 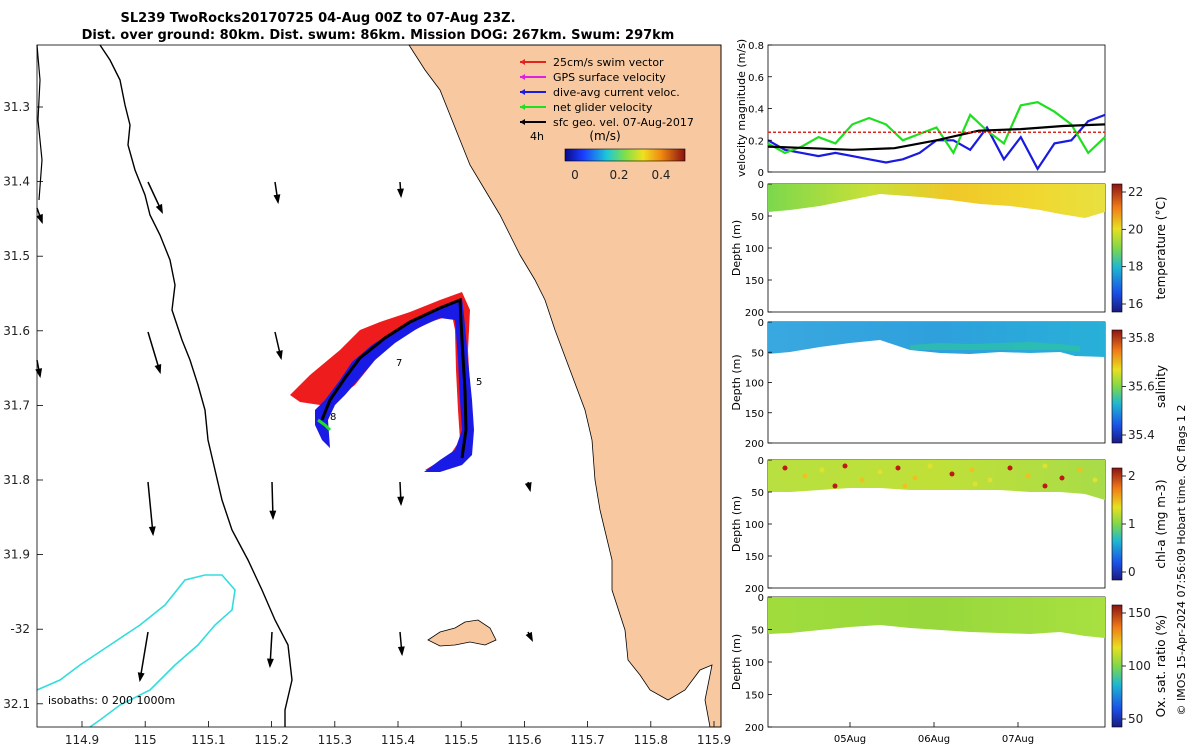 What do you see at coordinates (16, 107) in the screenshot?
I see `map-y-tick-label: 31.3` at bounding box center [16, 107].